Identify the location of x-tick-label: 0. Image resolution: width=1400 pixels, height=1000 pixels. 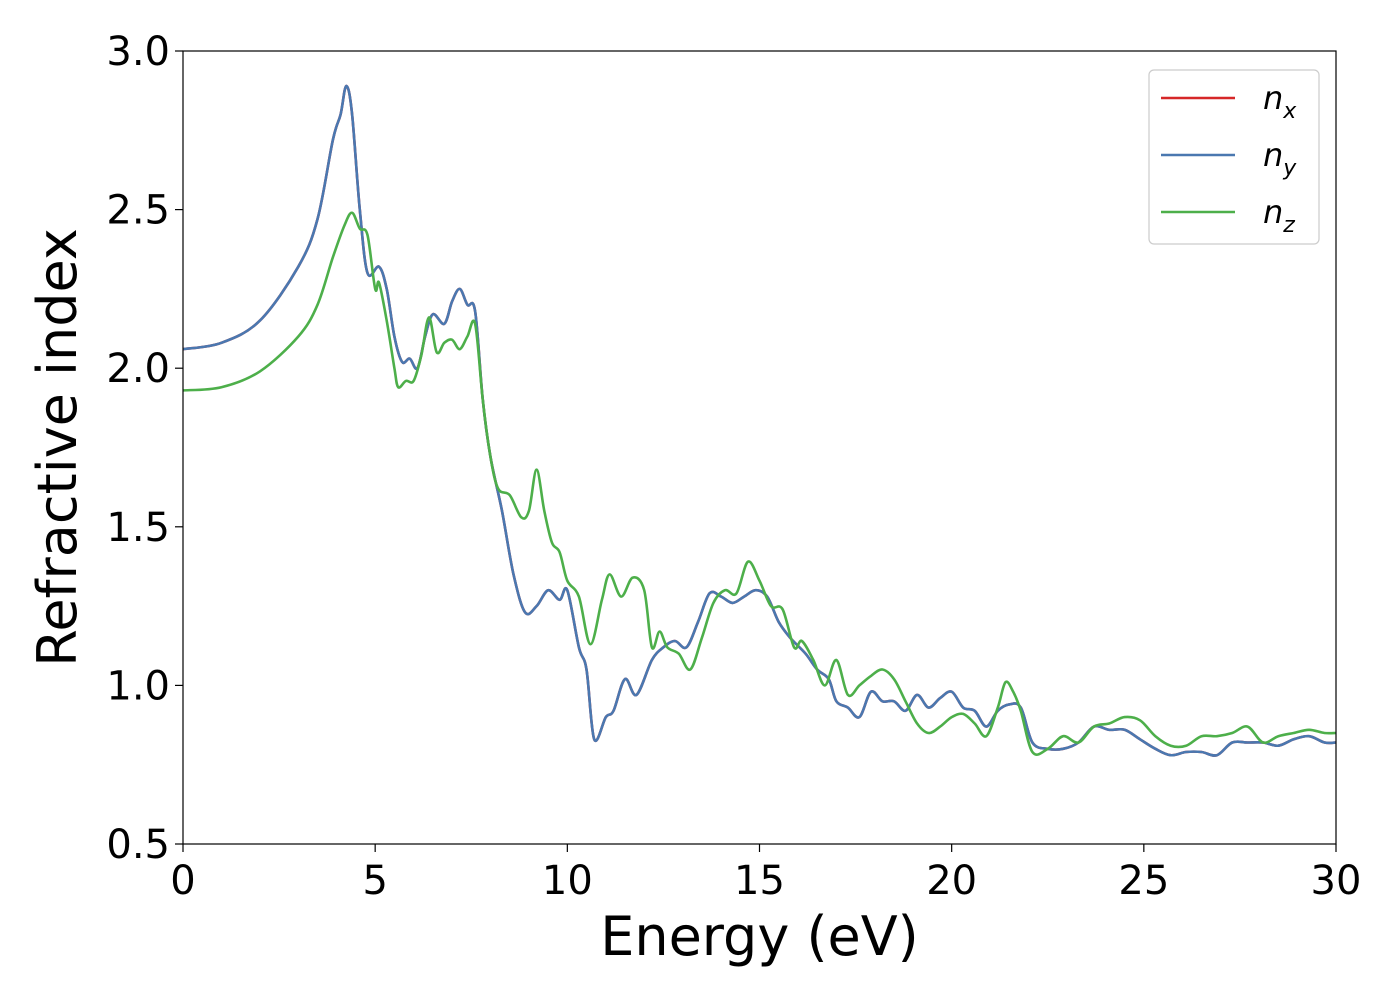
(182, 881).